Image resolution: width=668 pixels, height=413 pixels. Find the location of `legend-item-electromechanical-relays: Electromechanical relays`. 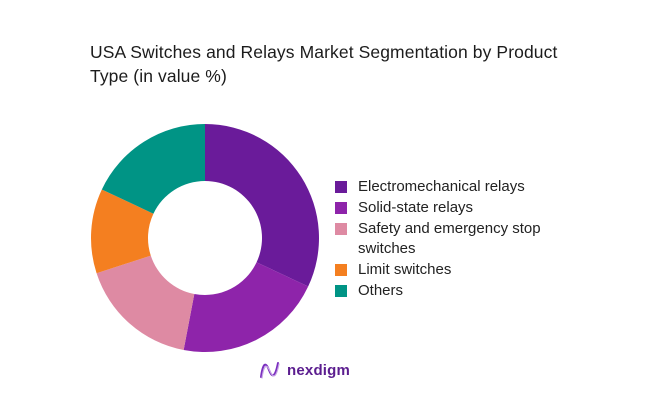

legend-item-electromechanical-relays: Electromechanical relays is located at coordinates (465, 187).